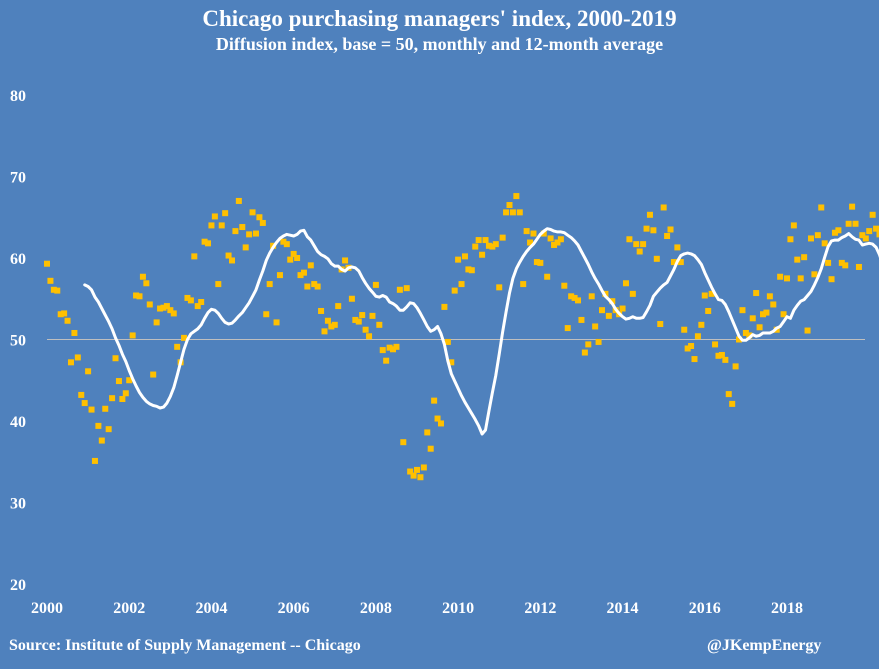  I want to click on x-tick-label: 2012, so click(540, 608).